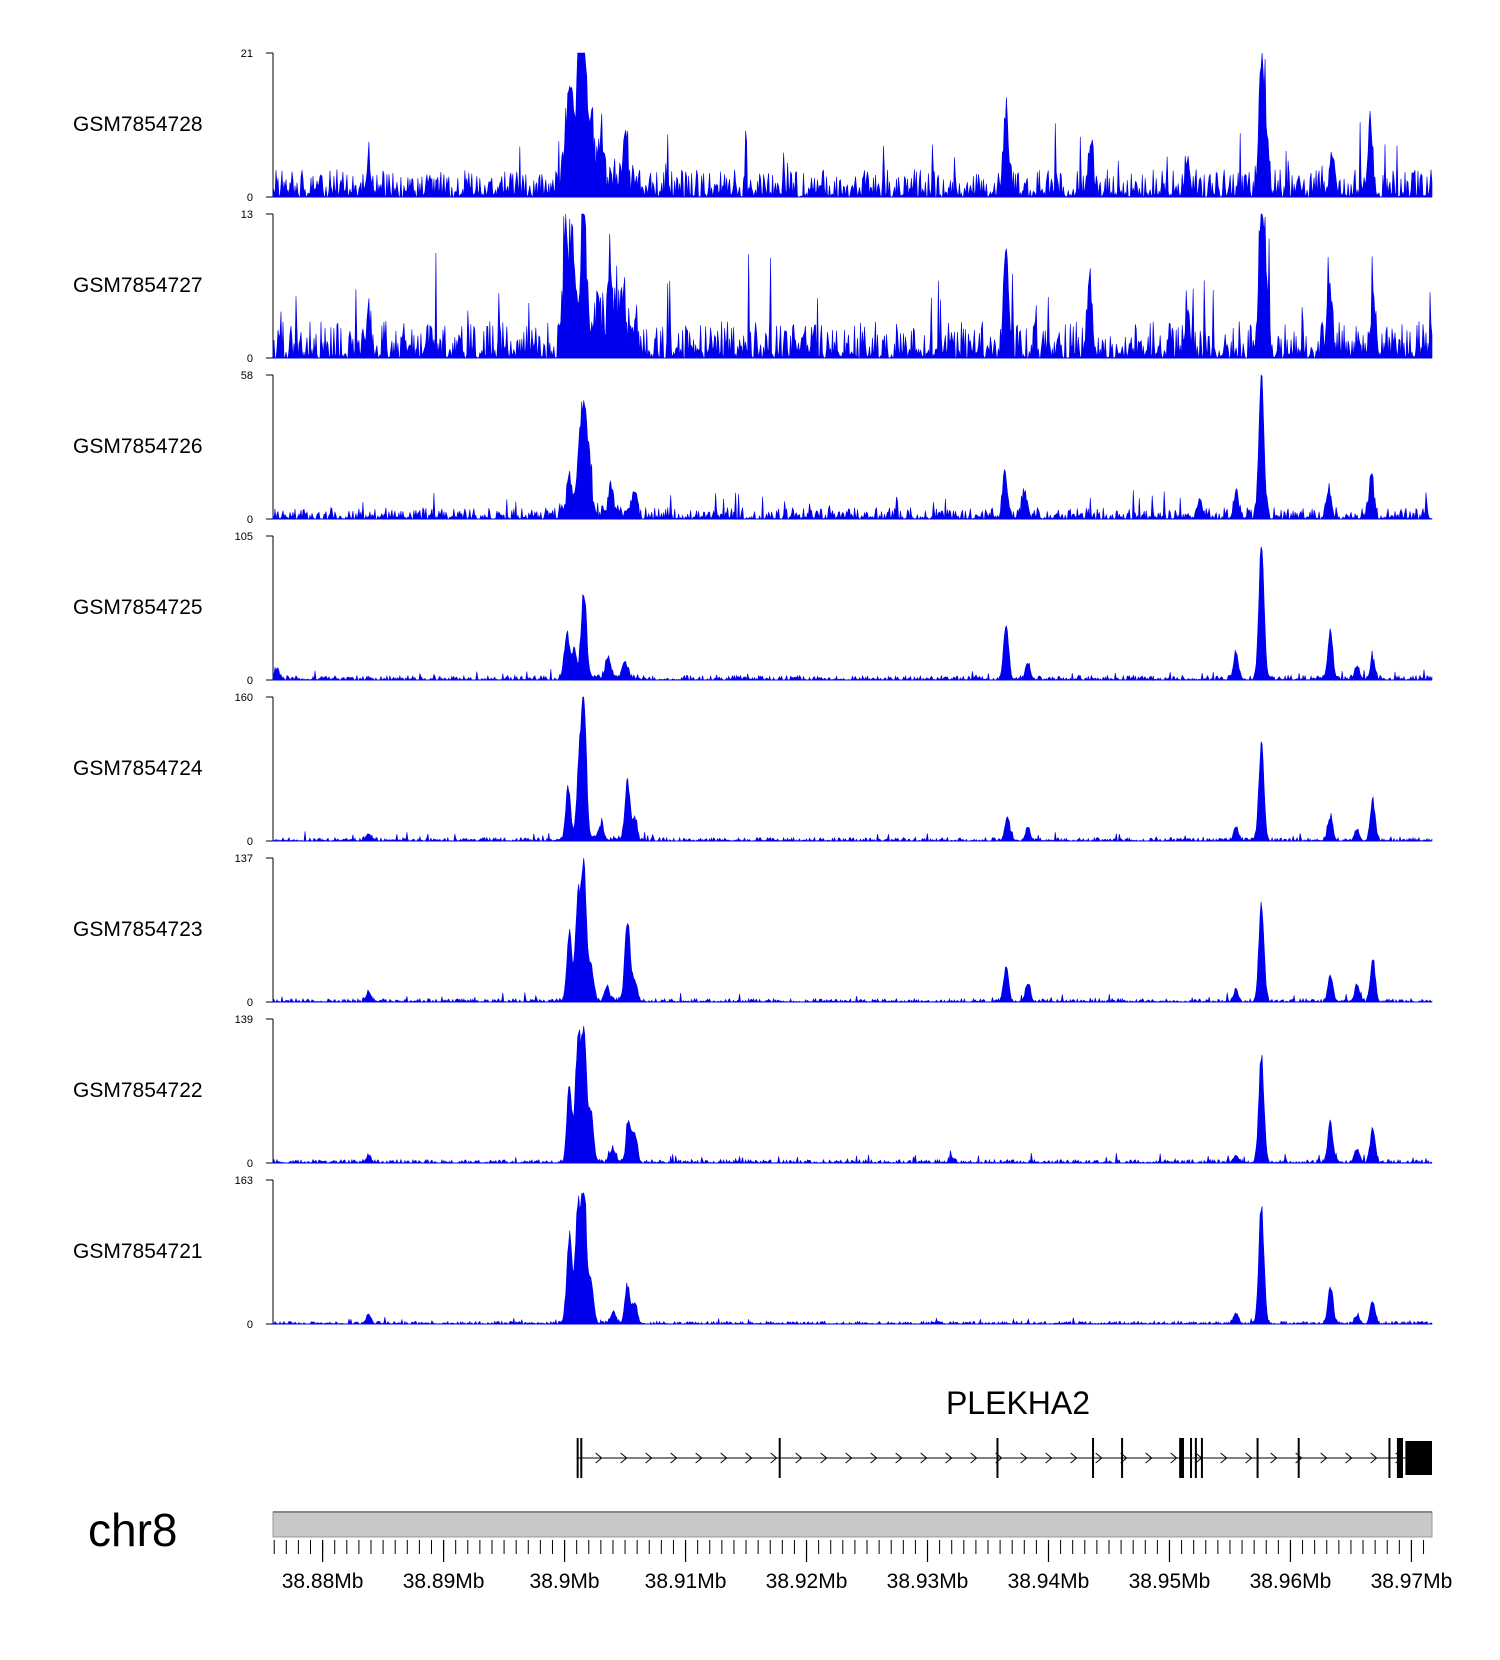 The width and height of the screenshot is (1500, 1660). What do you see at coordinates (138, 446) in the screenshot?
I see `track-label: GSM7854726` at bounding box center [138, 446].